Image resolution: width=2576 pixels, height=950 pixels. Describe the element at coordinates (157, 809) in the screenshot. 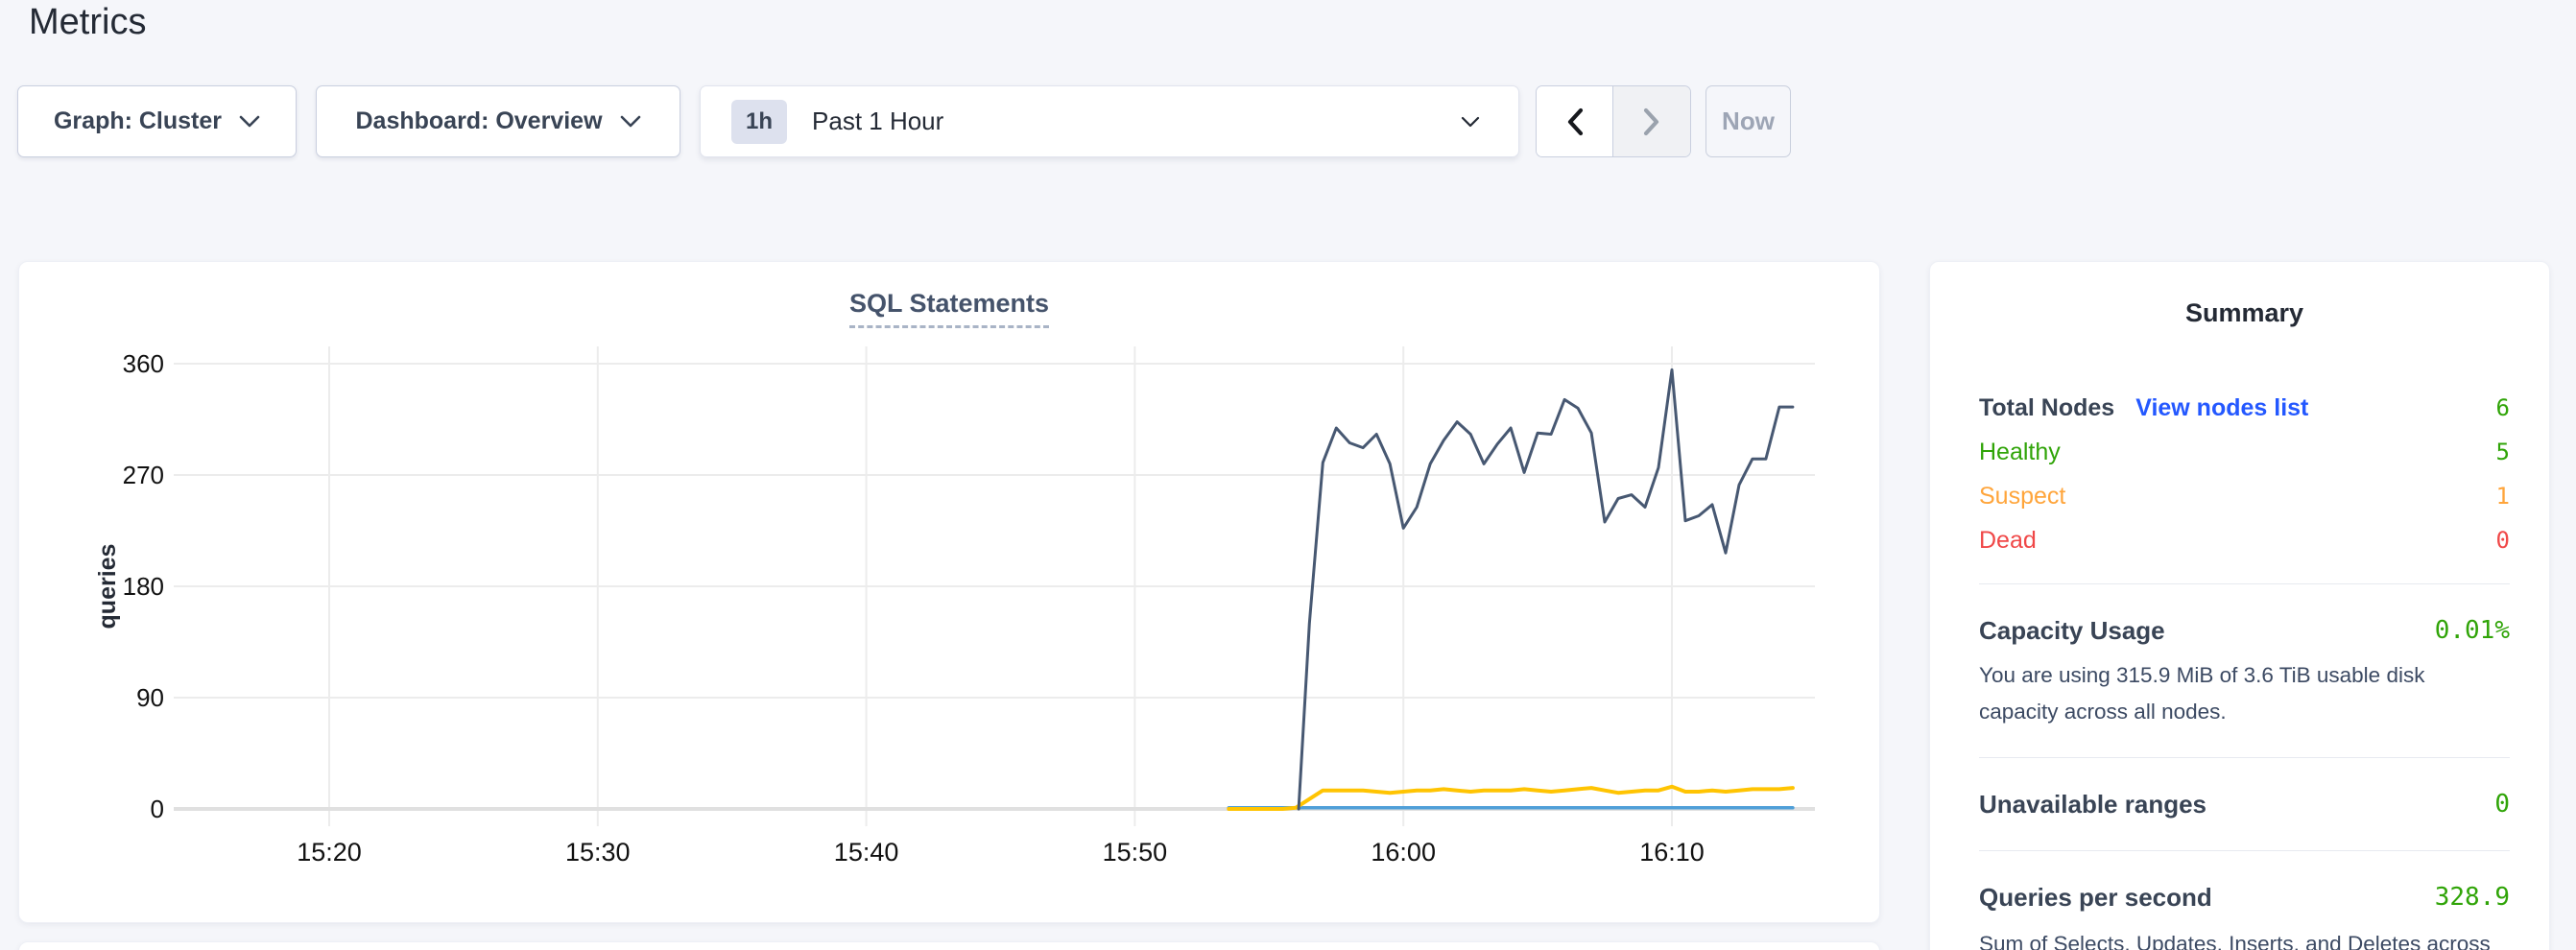

I see `y-tick-label: 0` at that location.